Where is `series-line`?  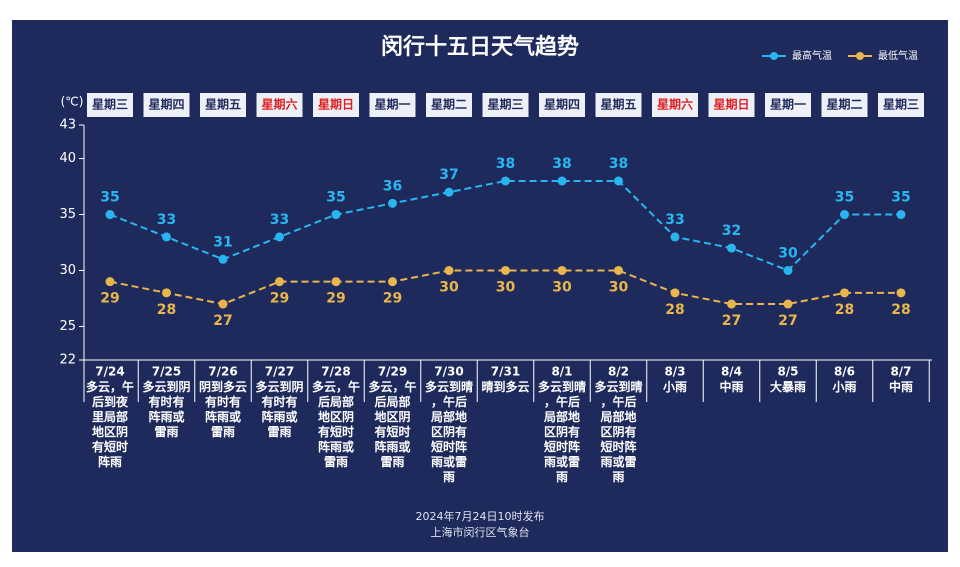
series-line is located at coordinates (505, 225).